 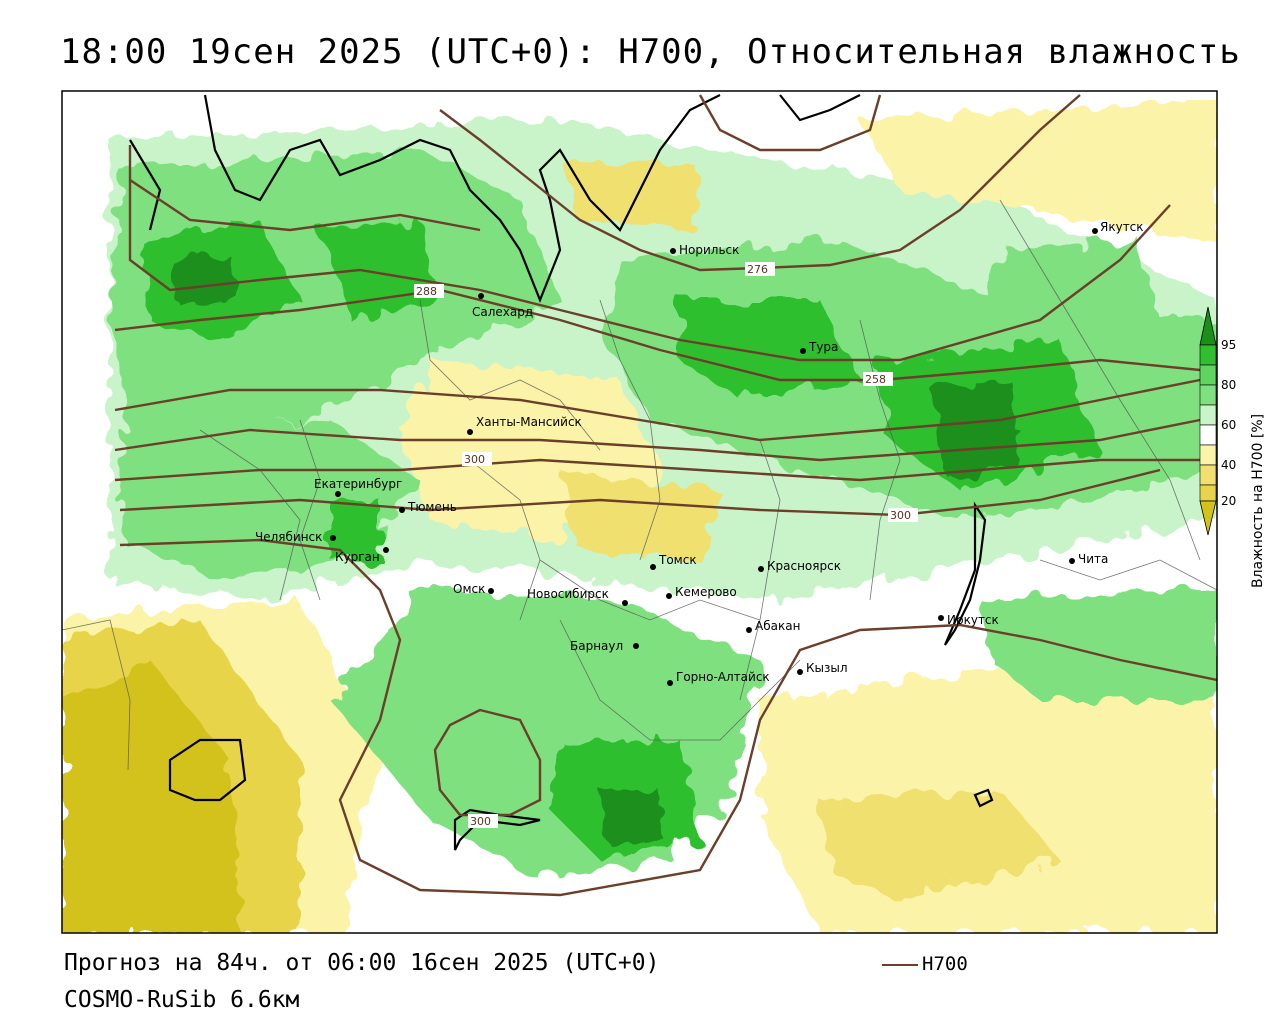 I want to click on city-label: Курган, so click(x=357, y=557).